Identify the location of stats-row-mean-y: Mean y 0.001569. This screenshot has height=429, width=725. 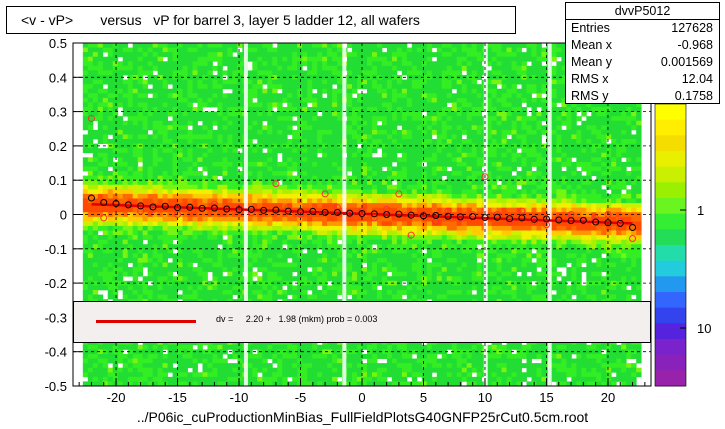
(642, 62).